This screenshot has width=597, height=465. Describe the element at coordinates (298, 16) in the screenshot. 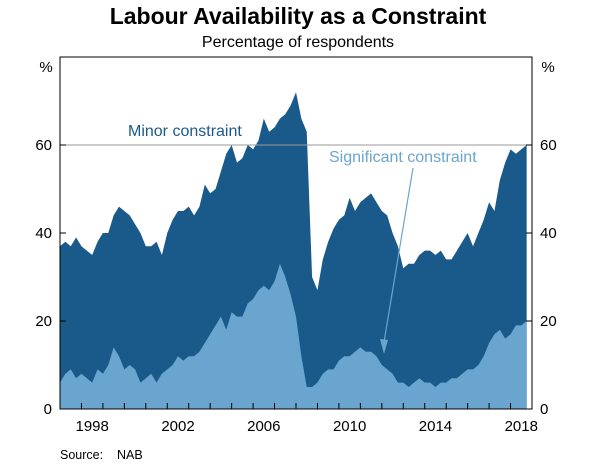

I see `chart-title: Labour Availability as a Constraint` at that location.